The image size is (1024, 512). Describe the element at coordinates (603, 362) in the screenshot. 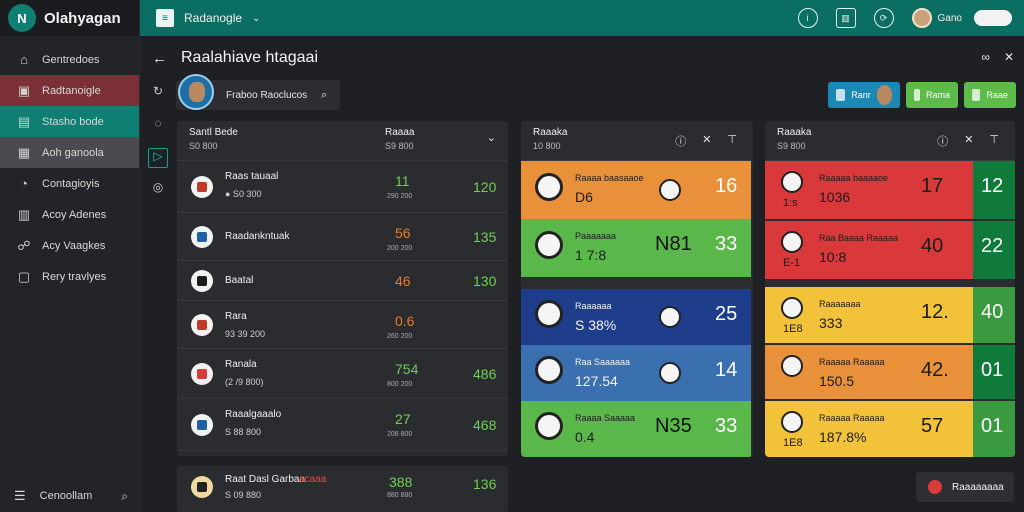

I see `tile-name: Raa Saaaaaa` at that location.